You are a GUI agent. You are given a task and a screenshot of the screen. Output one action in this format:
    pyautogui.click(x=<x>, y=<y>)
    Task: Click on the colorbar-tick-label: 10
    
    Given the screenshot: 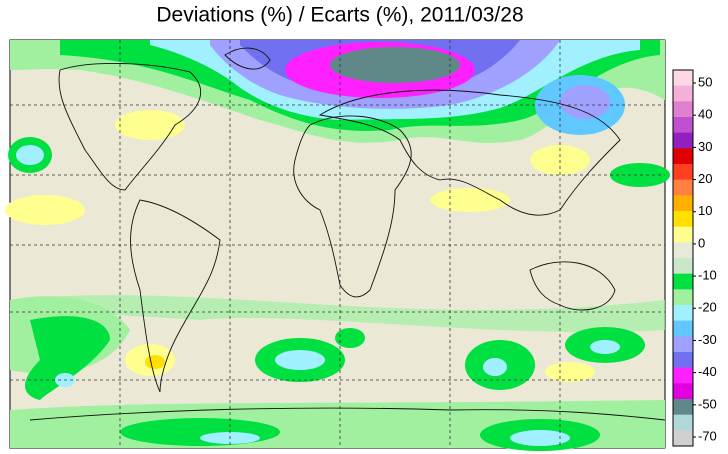 What is the action you would take?
    pyautogui.click(x=705, y=210)
    